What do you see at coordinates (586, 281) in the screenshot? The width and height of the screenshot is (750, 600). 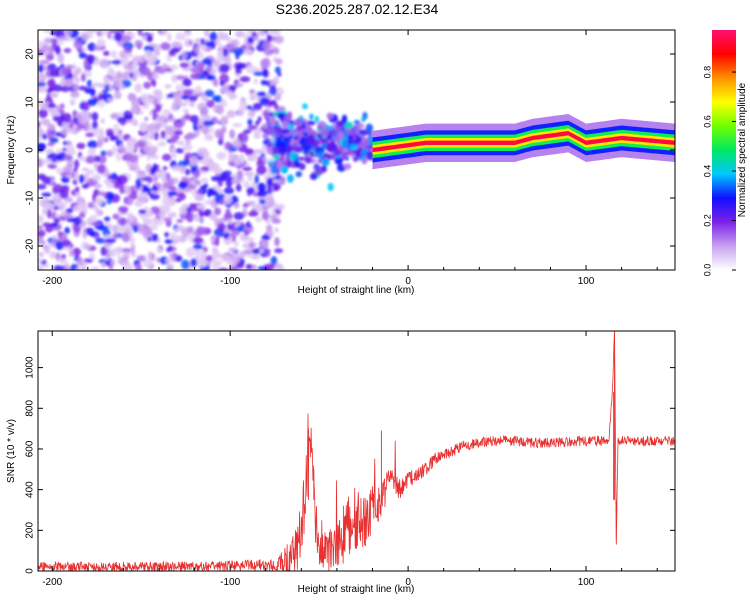 I see `spectrogram-x-tick-label: 100` at bounding box center [586, 281].